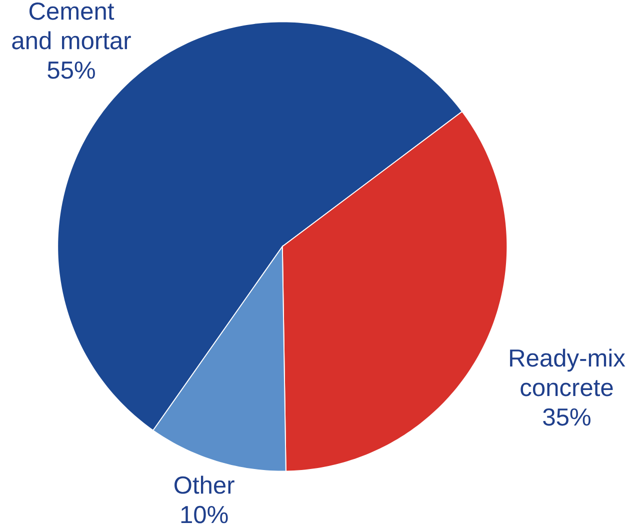 The image size is (638, 526). What do you see at coordinates (566, 417) in the screenshot?
I see `data-label: 35%` at bounding box center [566, 417].